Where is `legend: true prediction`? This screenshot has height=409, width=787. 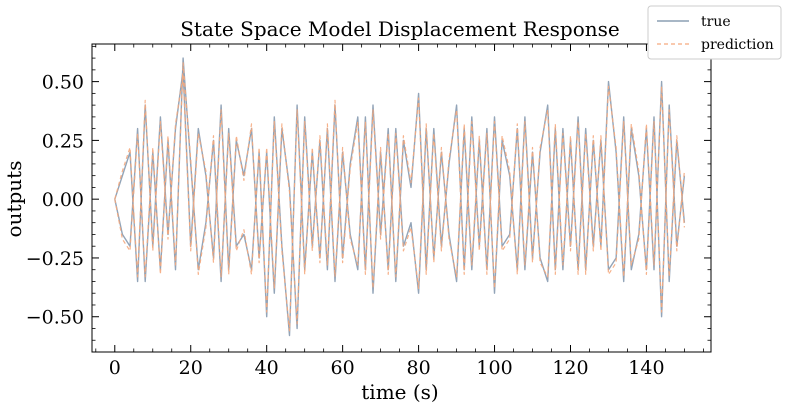 legend: true prediction is located at coordinates (714, 32).